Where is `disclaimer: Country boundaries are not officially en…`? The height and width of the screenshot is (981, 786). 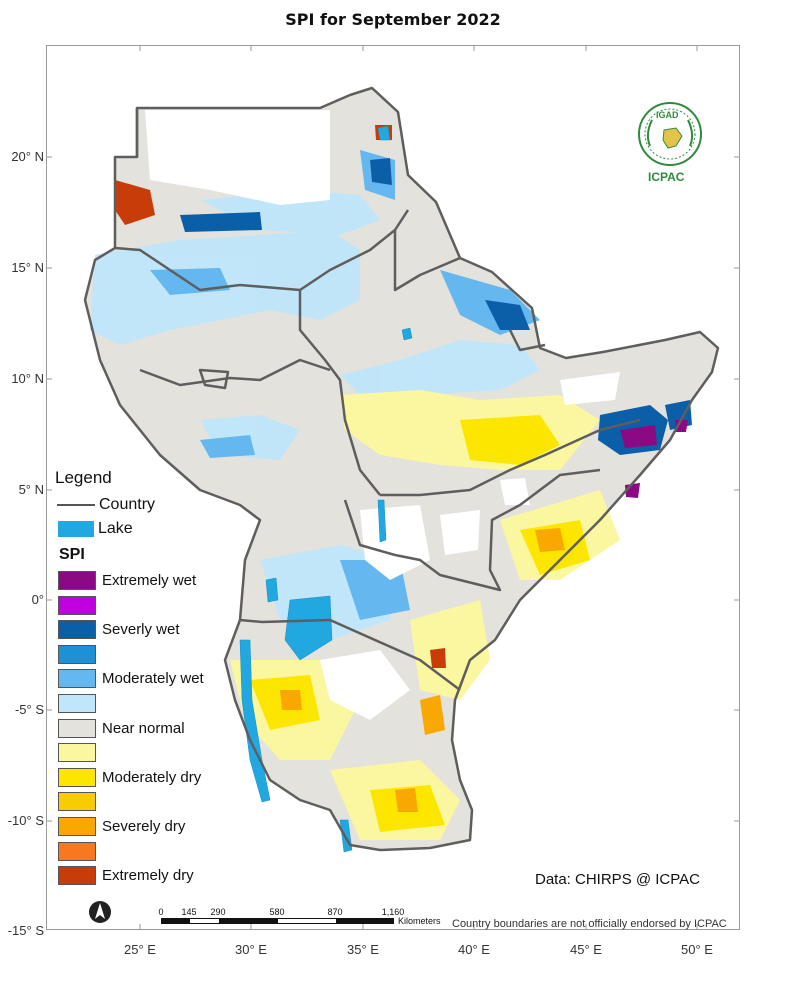 disclaimer: Country boundaries are not officially en… is located at coordinates (589, 924).